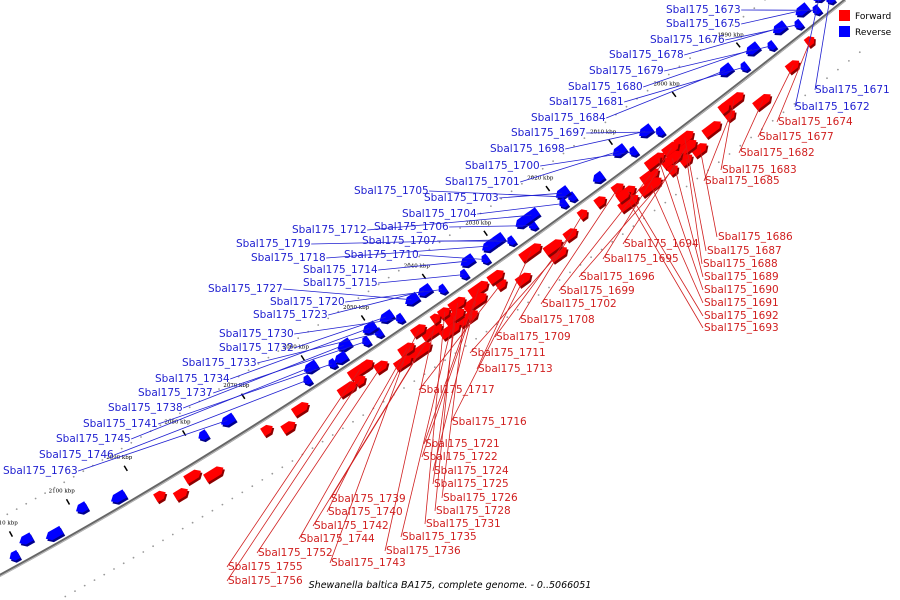 This screenshot has width=900, height=600. What do you see at coordinates (265, 567) in the screenshot?
I see `forward-gene-label: Sbal175_1755` at bounding box center [265, 567].